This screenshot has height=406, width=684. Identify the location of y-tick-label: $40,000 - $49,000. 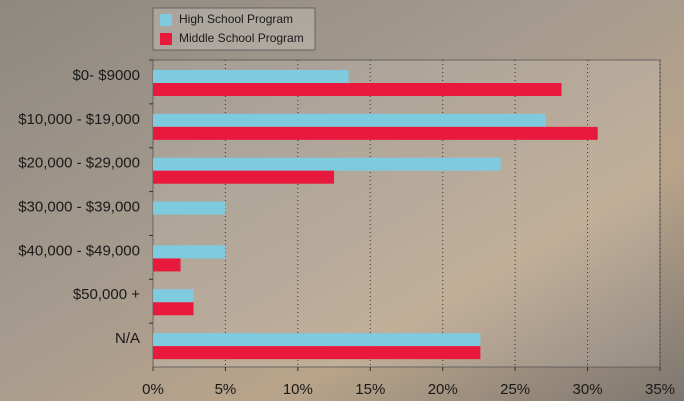
(79, 250).